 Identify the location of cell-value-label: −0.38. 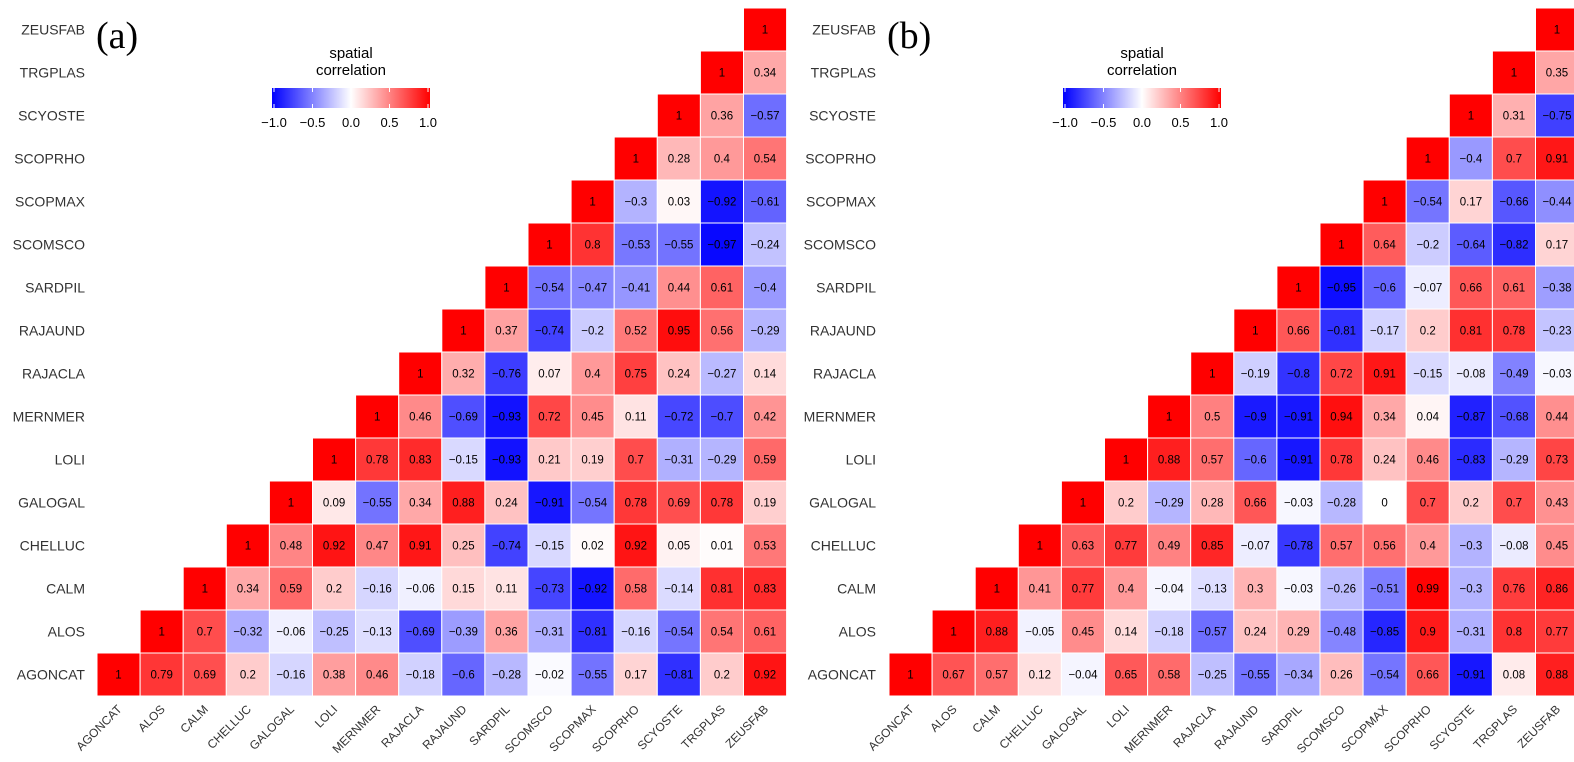
(1556, 289).